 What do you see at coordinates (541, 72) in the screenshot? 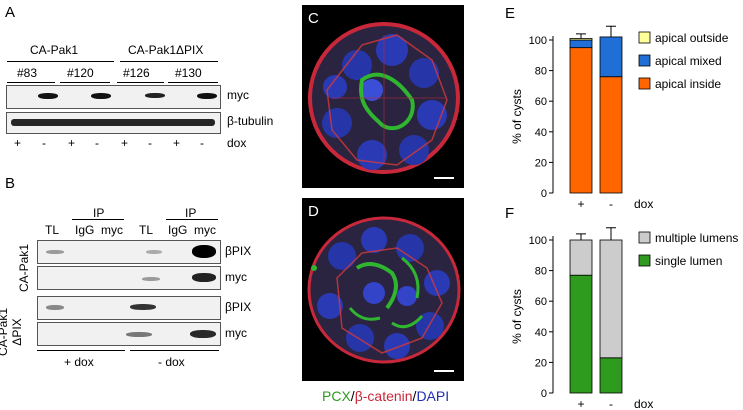
I see `y-tick-label: 80` at bounding box center [541, 72].